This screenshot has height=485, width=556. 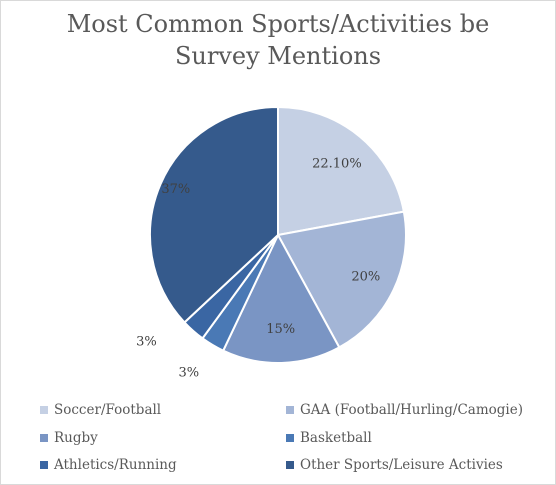 I want to click on data-label-1: 22.10%, so click(x=337, y=164).